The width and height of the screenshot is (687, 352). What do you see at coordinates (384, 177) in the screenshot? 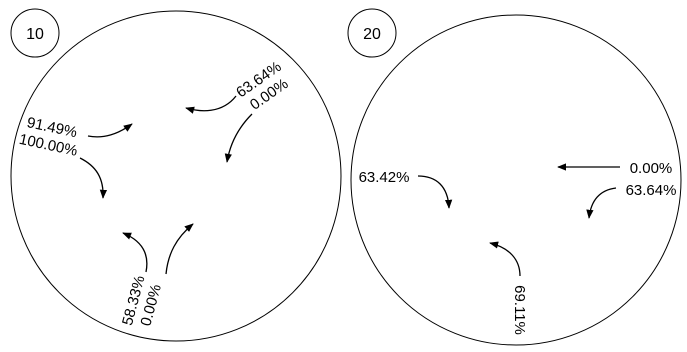
I see `annotation-value: 63.42%` at bounding box center [384, 177].